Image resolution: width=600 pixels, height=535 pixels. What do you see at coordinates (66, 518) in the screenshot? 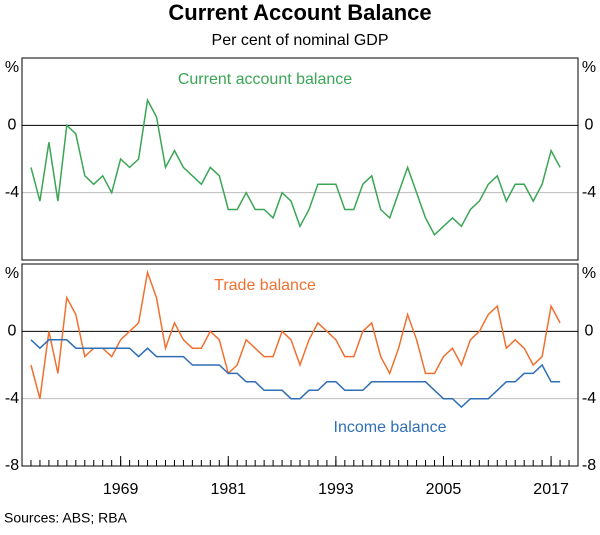
I see `source-note: Sources: ABS; RBA` at bounding box center [66, 518].